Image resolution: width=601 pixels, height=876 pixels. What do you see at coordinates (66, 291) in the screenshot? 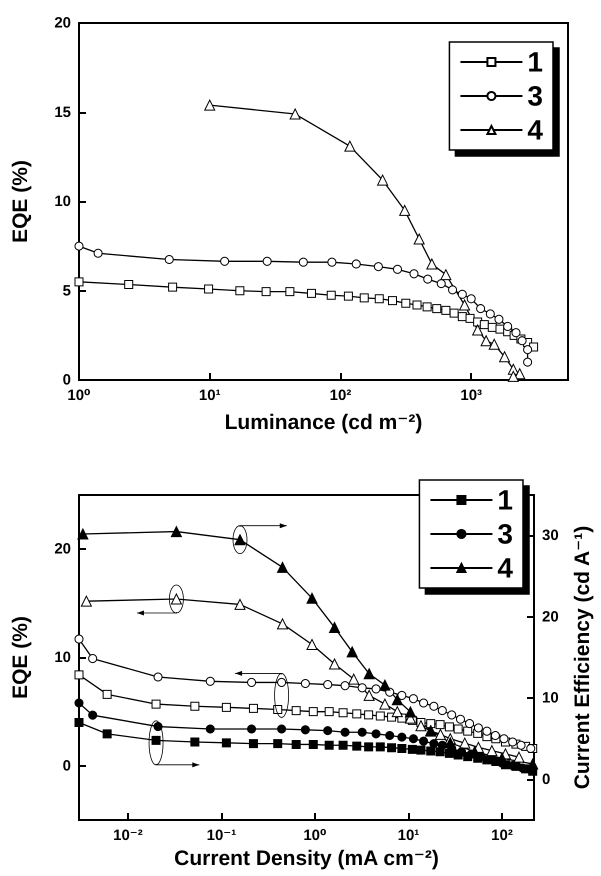
I see `y-tick-label: 5` at bounding box center [66, 291].